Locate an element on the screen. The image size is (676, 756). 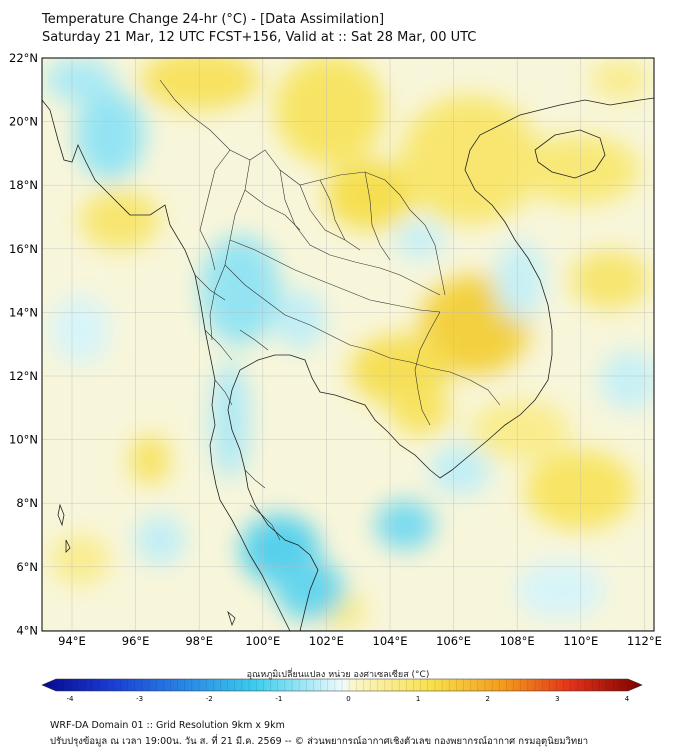
longitude-label: 110°E is located at coordinates (580, 641).